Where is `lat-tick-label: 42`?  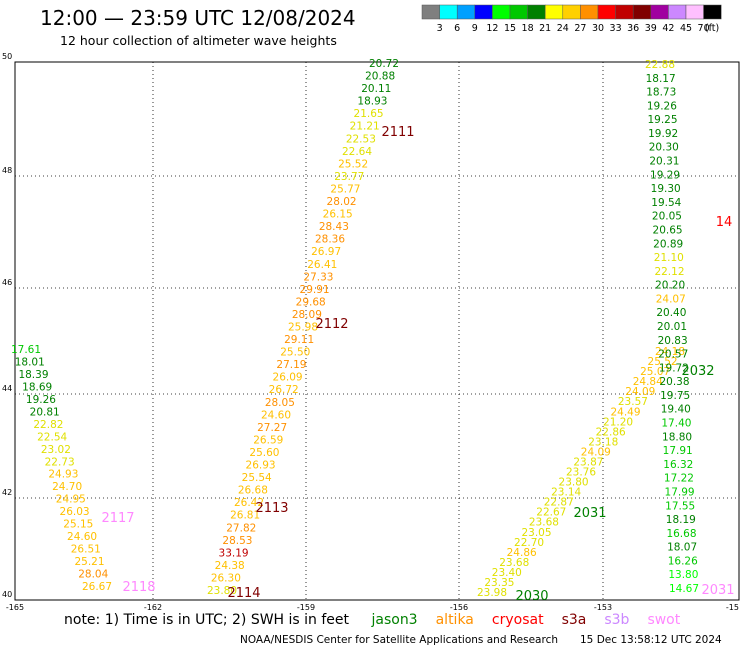 lat-tick-label: 42 is located at coordinates (7, 492).